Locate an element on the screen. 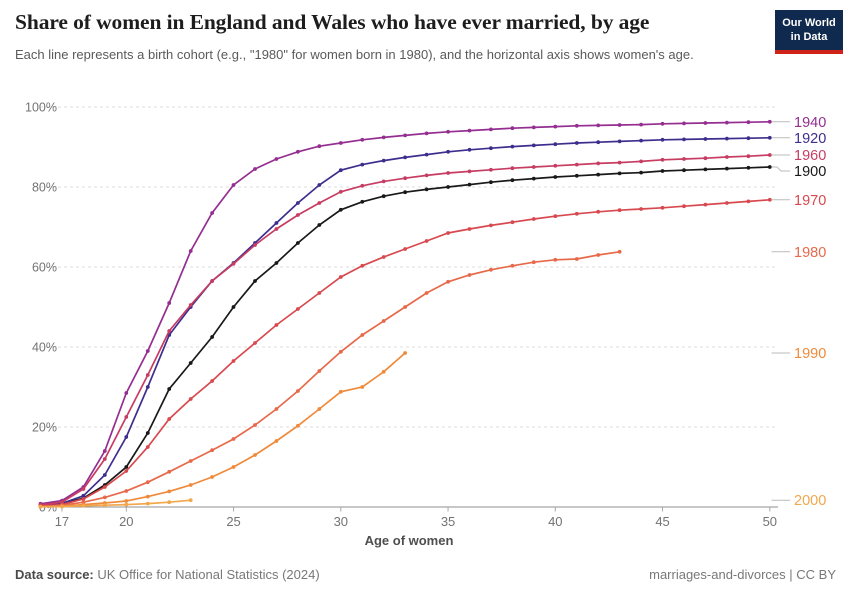  cohort-label-1900: 1900 is located at coordinates (810, 172).